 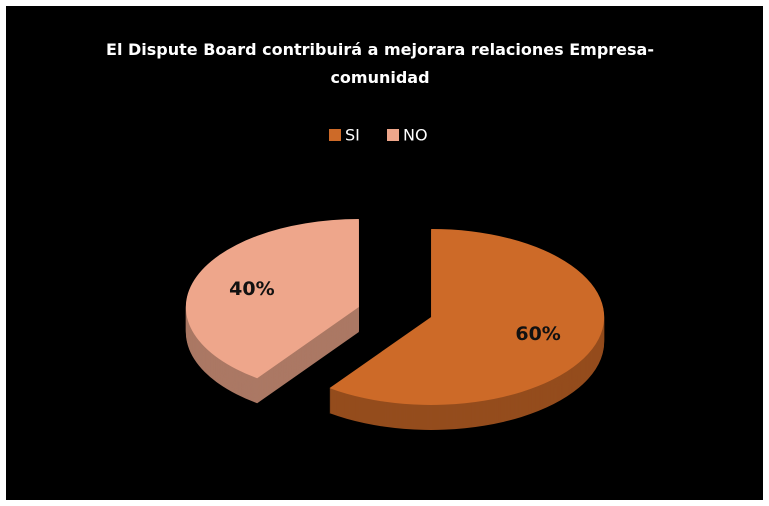 I want to click on data-label: 40%, so click(x=251, y=289).